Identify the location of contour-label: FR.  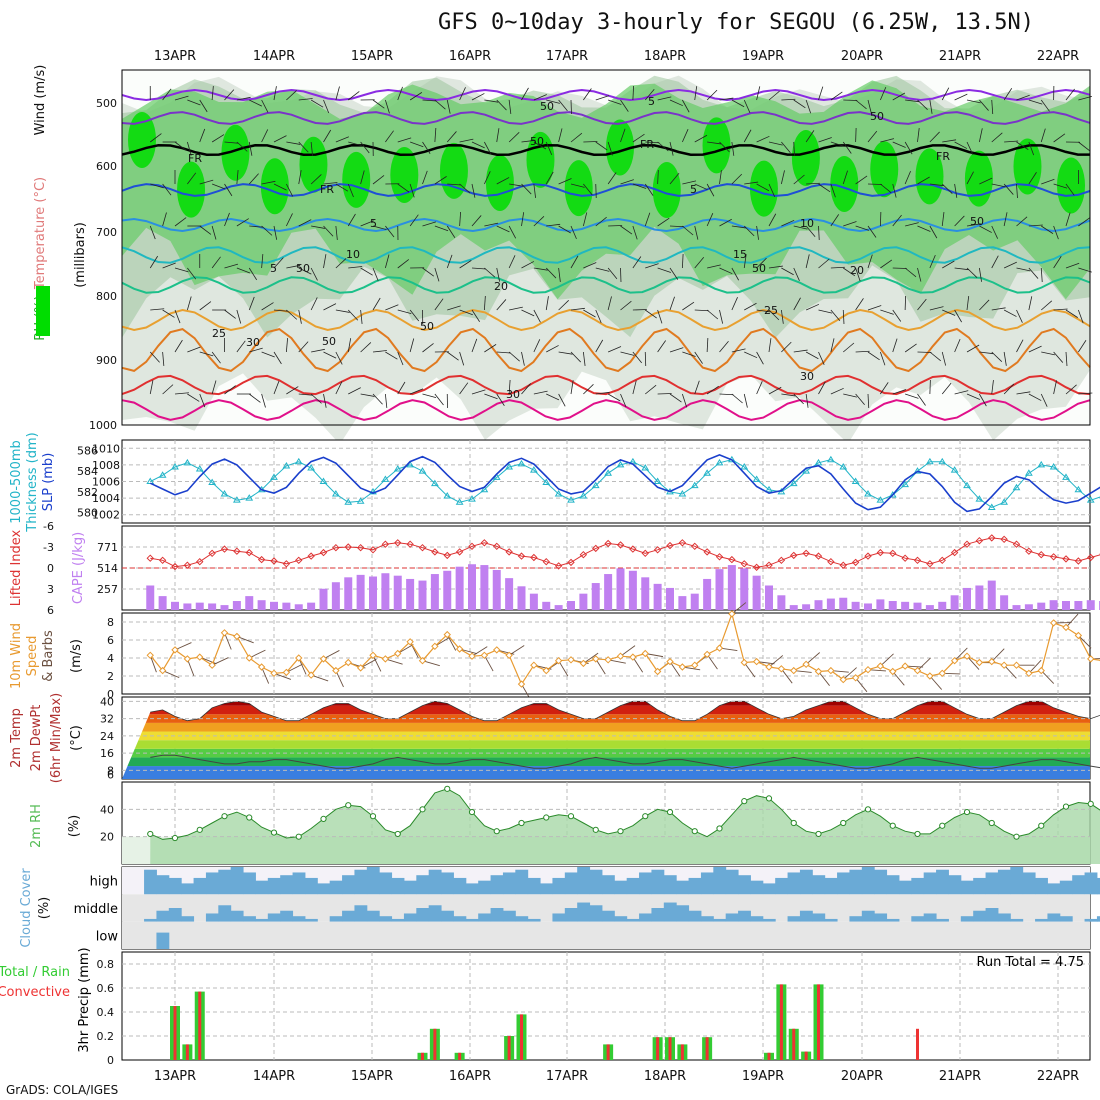
(943, 156).